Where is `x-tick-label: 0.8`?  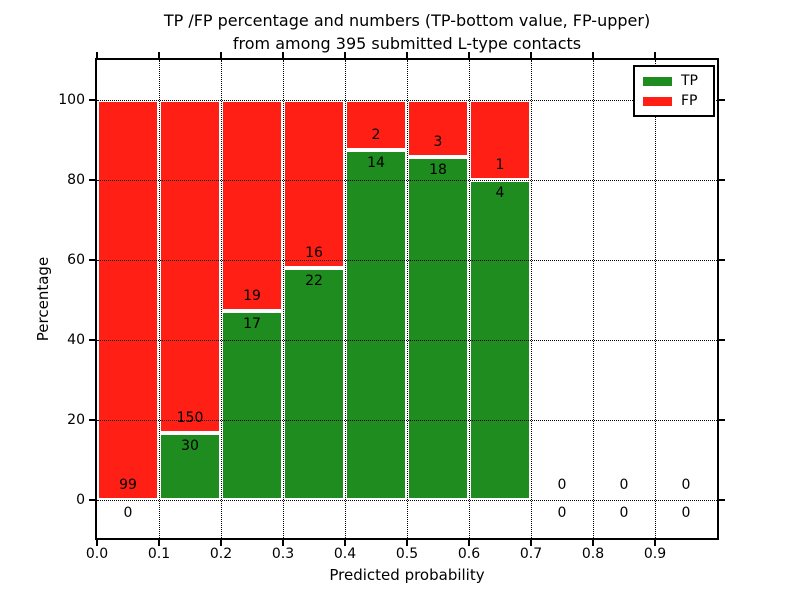
x-tick-label: 0.8 is located at coordinates (593, 554).